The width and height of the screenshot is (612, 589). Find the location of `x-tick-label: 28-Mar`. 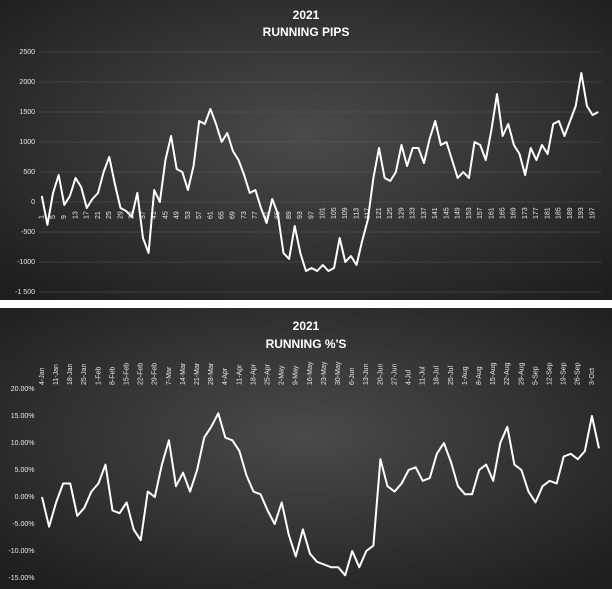

x-tick-label: 28-Mar is located at coordinates (211, 373).